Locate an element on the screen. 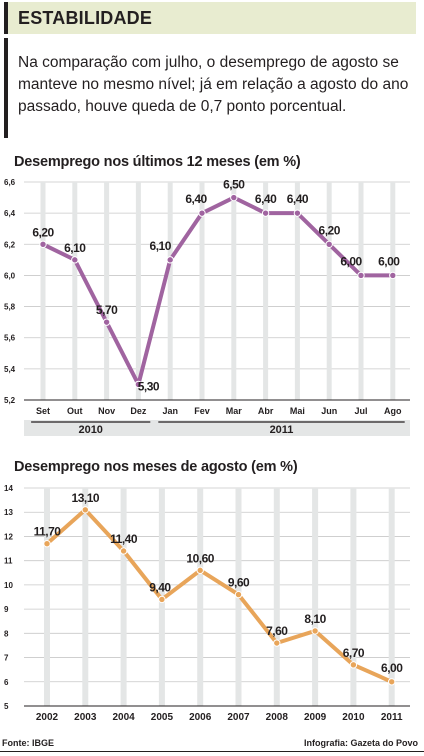 Image resolution: width=424 pixels, height=756 pixels. x-tick-label: 2002 is located at coordinates (47, 717).